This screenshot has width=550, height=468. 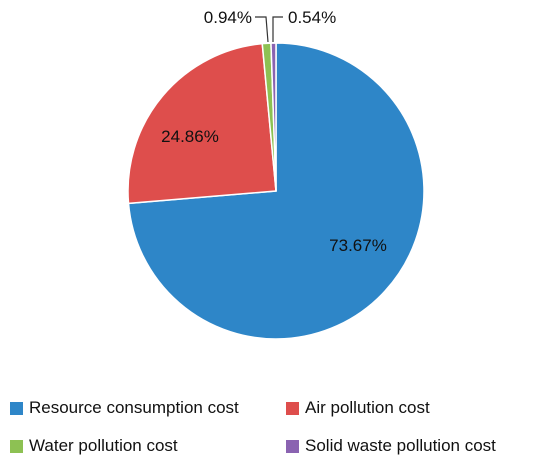 What do you see at coordinates (16, 446) in the screenshot?
I see `legend-swatch-water-pollution` at bounding box center [16, 446].